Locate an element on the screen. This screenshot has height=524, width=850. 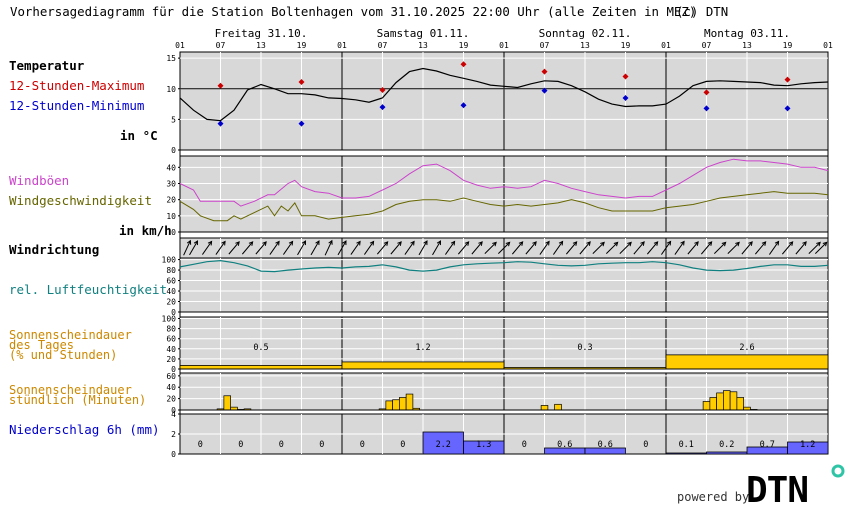
sun-hourly-panel-ytick-label: 40 is located at coordinates (171, 387).